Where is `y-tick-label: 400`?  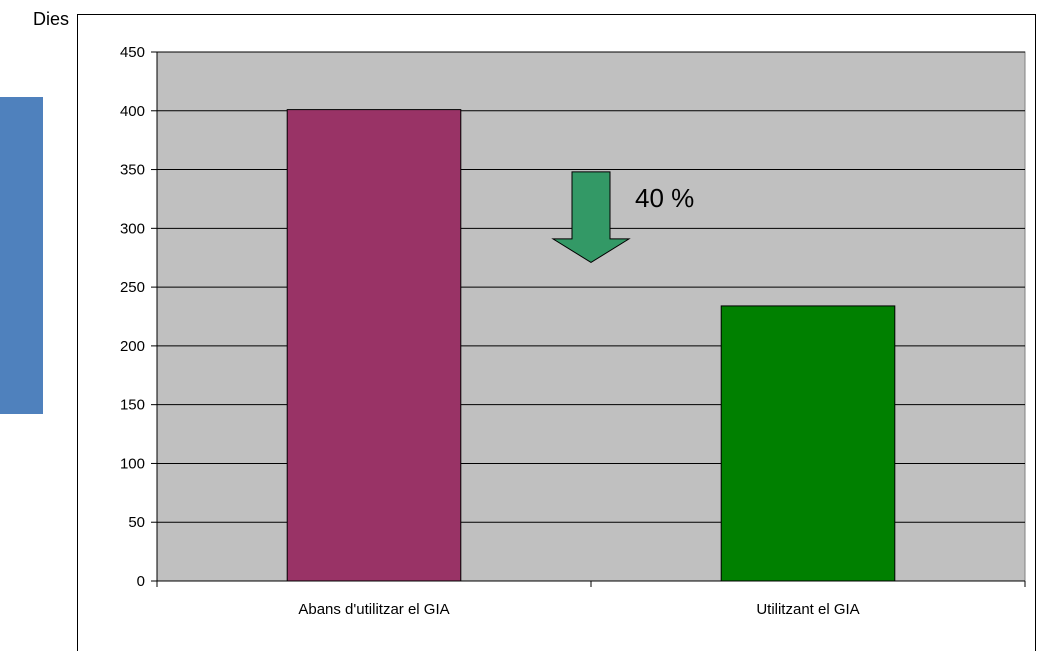 y-tick-label: 400 is located at coordinates (132, 111).